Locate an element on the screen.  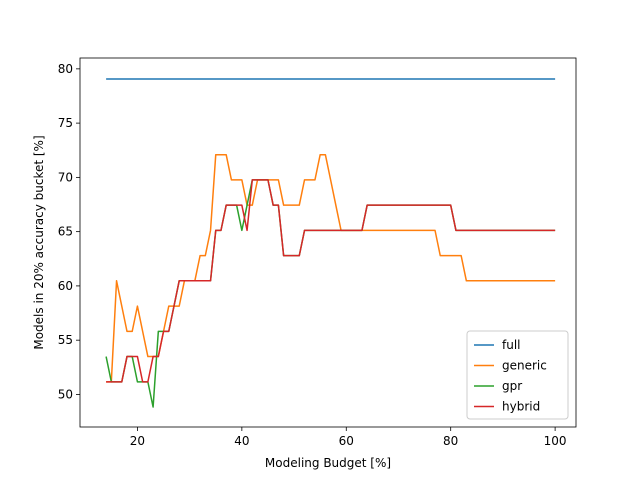
y-tick-label: 60 is located at coordinates (65, 286).